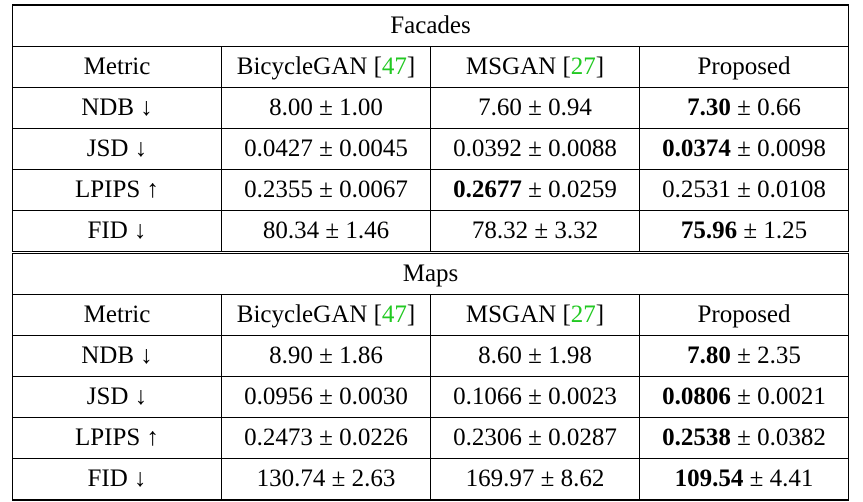  Describe the element at coordinates (778, 478) in the screenshot. I see `value-rest: ± 4.41` at that location.